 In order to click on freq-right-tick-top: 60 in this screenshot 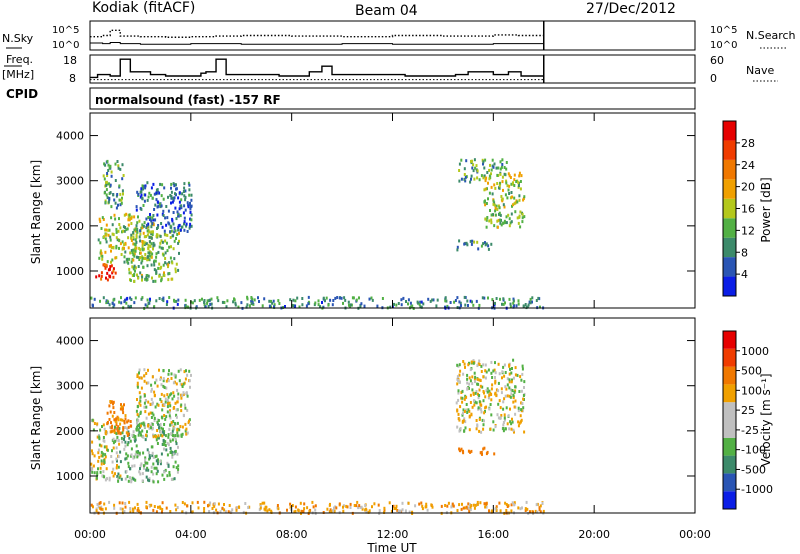, I will do `click(717, 60)`.